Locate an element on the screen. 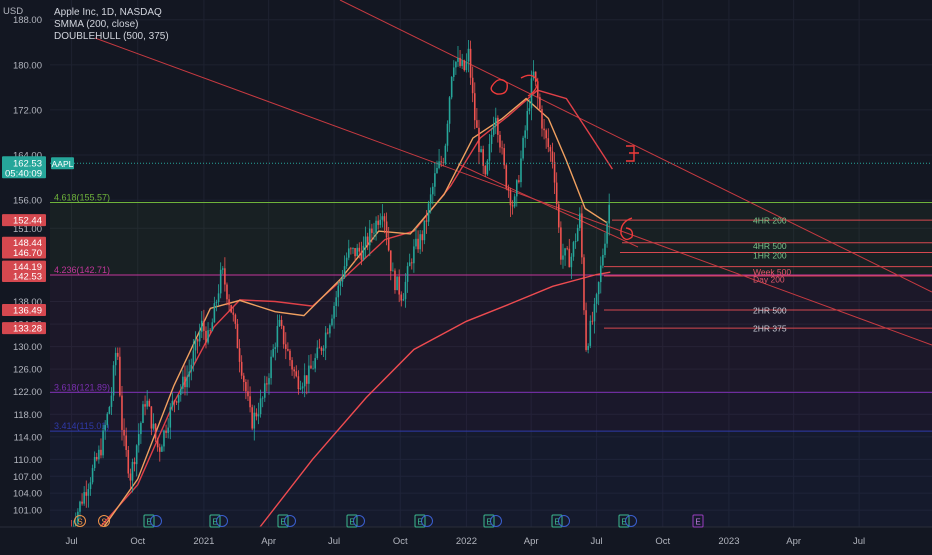 The width and height of the screenshot is (932, 555). x-tick-label: Oct is located at coordinates (662, 541).